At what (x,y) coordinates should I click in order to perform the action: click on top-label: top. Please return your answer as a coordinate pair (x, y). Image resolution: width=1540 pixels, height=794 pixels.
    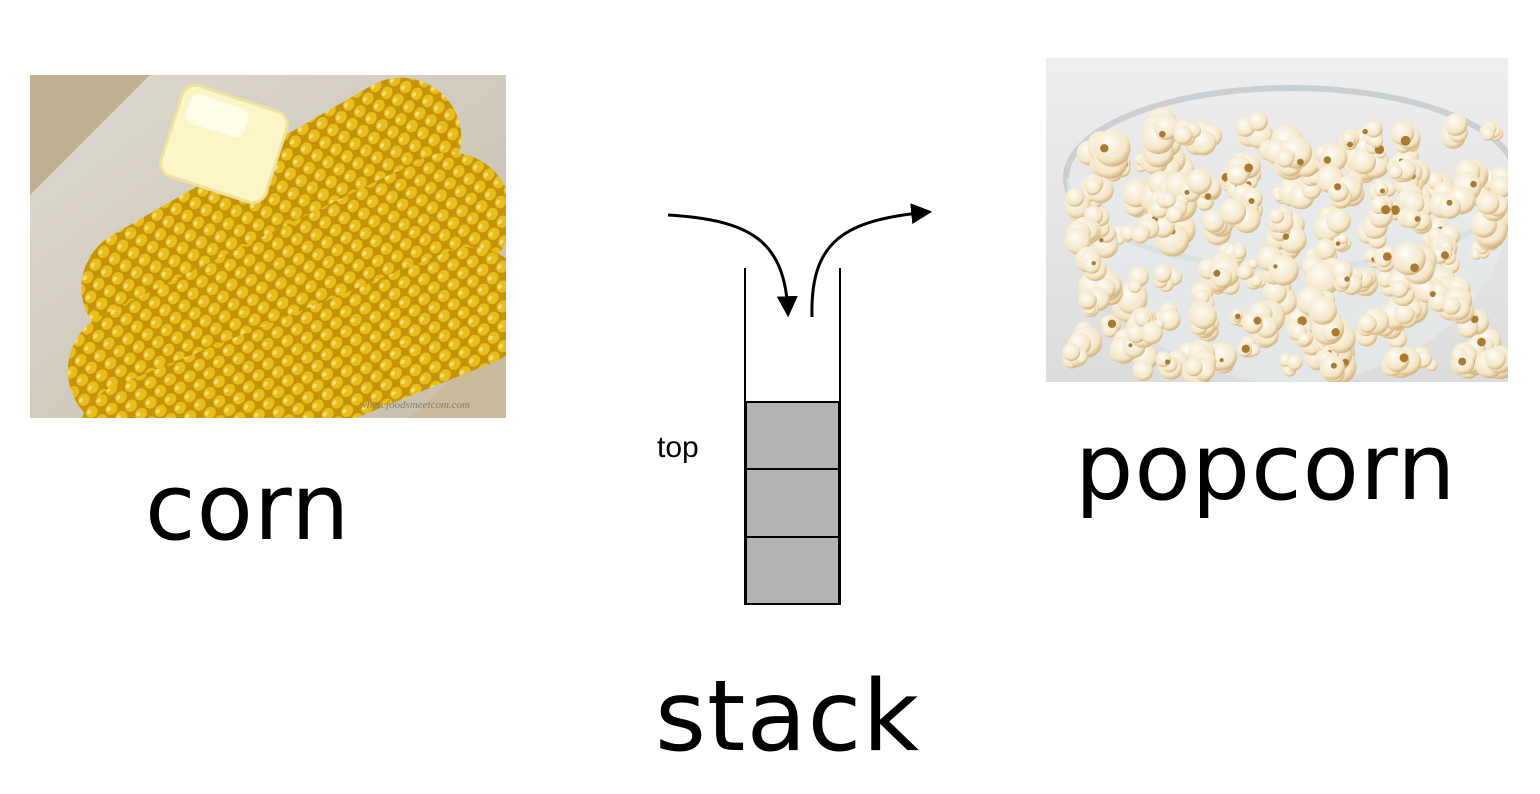
    Looking at the image, I should click on (678, 447).